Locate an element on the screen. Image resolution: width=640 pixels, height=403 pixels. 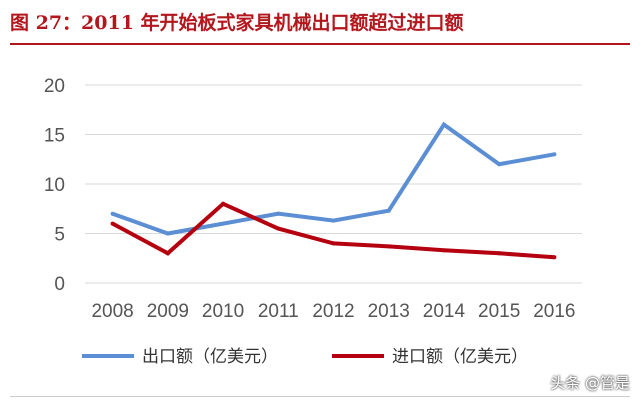
y-tick-label: 10 is located at coordinates (54, 185).